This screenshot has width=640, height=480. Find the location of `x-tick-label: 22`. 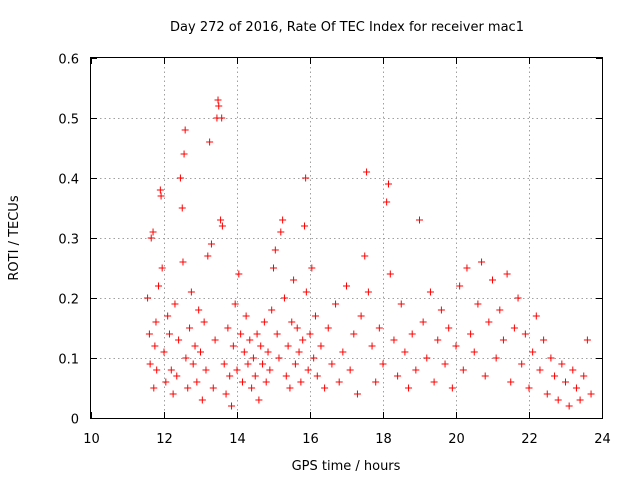

x-tick-label: 22 is located at coordinates (529, 439).